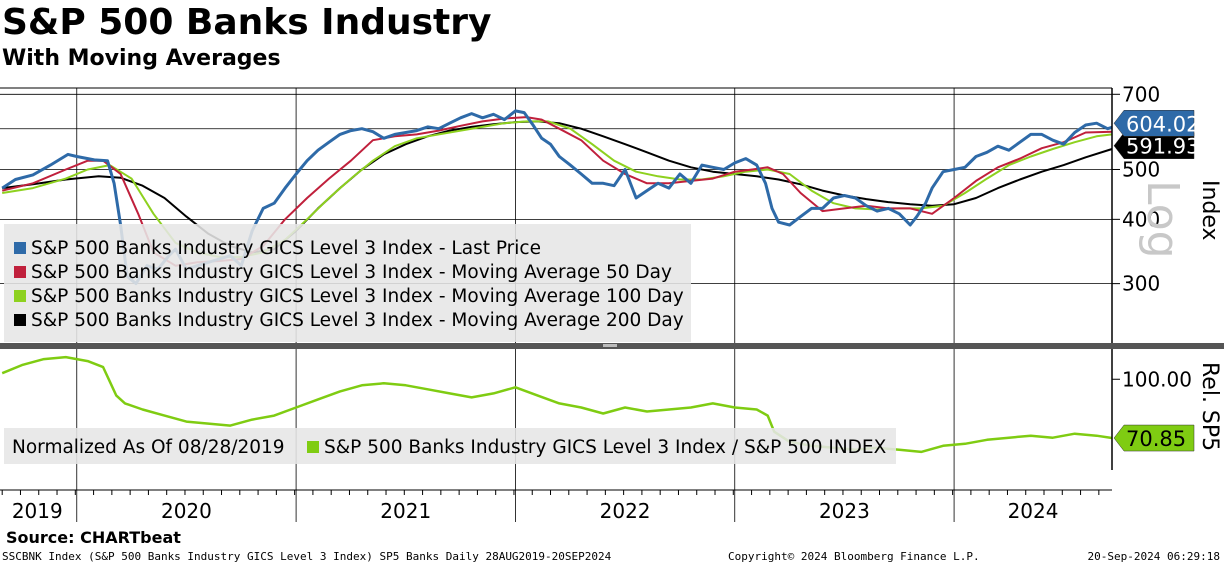 This screenshot has height=566, width=1224. I want to click on x-axis: 2019 2020 2021 2022 2023 2024, so click(550, 506).